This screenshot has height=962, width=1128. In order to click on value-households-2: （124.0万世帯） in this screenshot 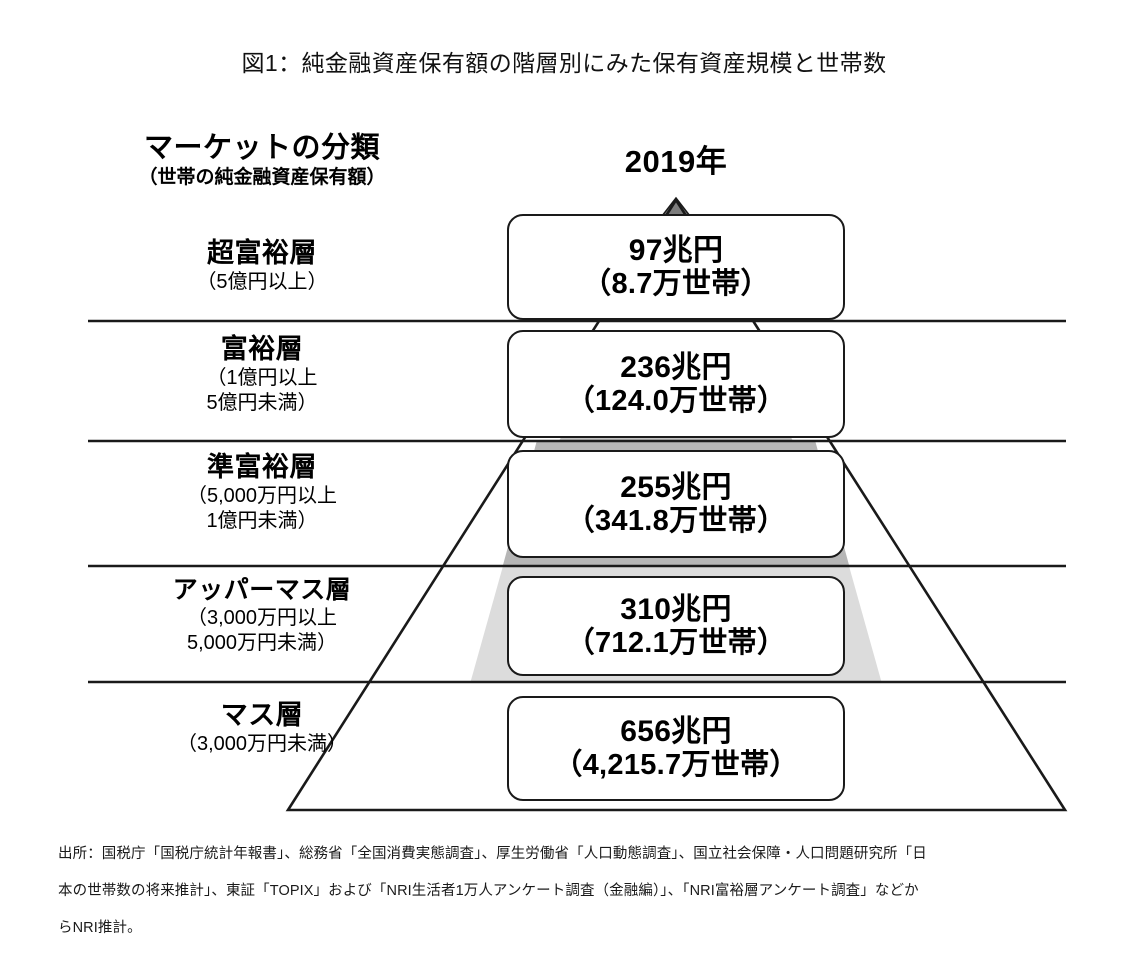, I will do `click(676, 400)`.